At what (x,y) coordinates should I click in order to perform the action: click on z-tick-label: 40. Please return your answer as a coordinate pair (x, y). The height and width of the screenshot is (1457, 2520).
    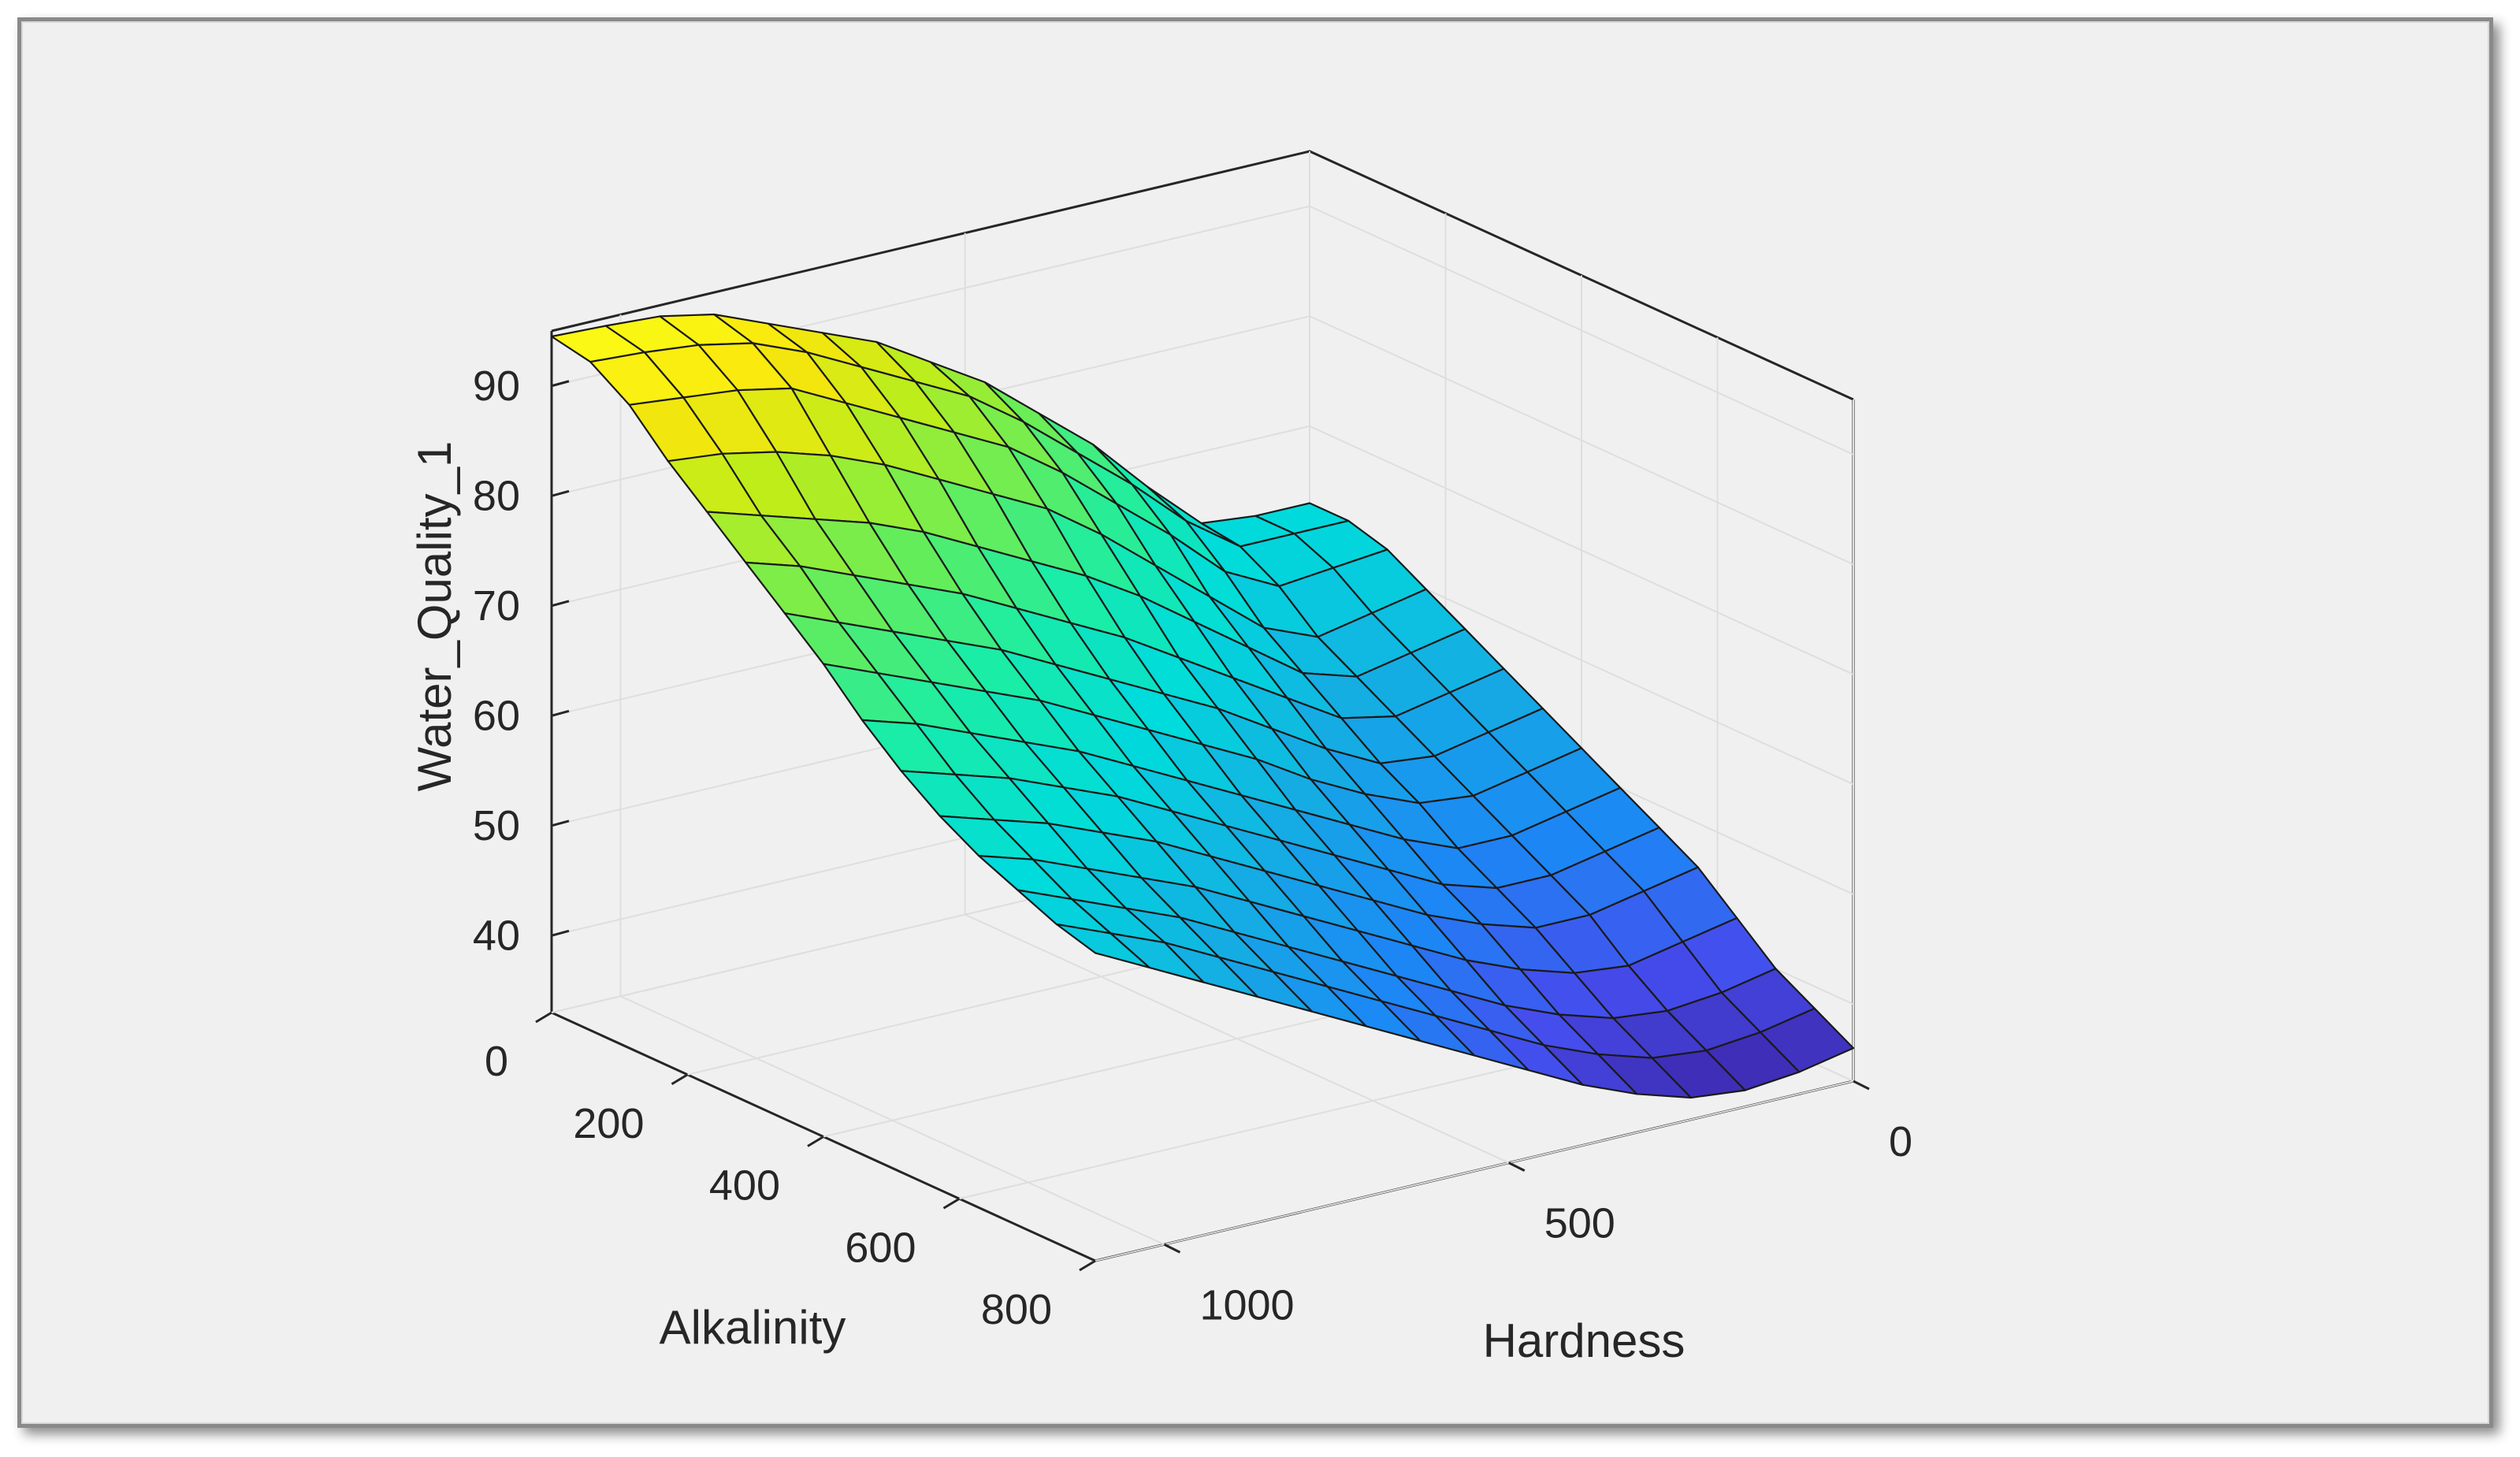
    Looking at the image, I should click on (496, 935).